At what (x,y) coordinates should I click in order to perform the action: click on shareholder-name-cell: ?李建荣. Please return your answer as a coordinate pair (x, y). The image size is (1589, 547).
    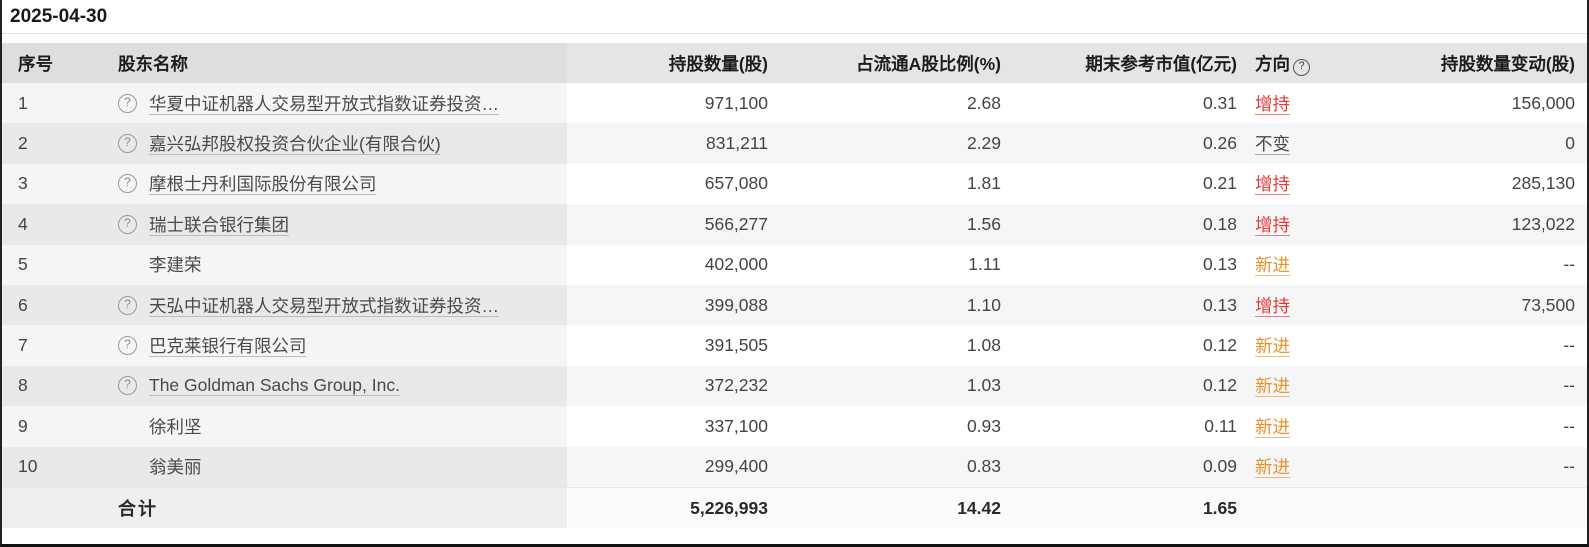
    Looking at the image, I should click on (327, 264).